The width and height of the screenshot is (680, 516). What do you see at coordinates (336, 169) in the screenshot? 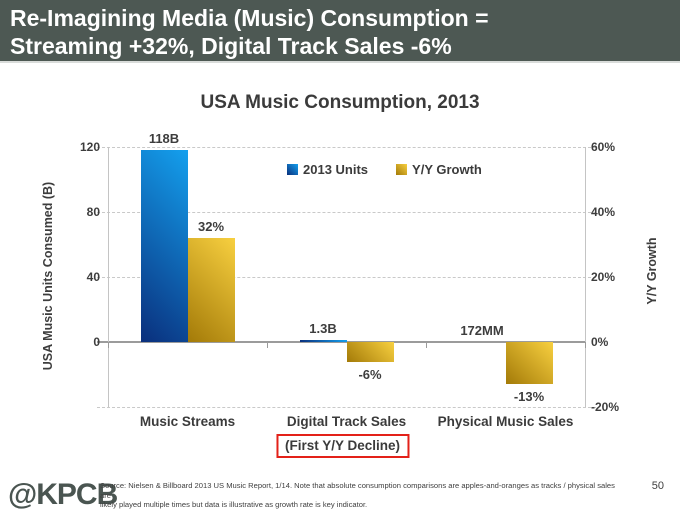
I see `legend-label: 2013 Units` at bounding box center [336, 169].